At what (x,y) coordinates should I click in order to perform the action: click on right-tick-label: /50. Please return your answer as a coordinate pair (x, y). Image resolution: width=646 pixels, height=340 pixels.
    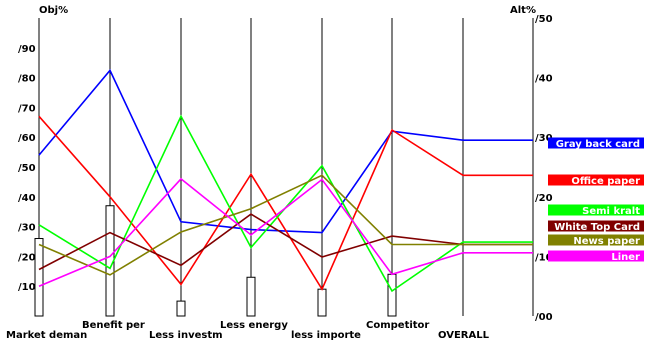
    Looking at the image, I should click on (544, 19).